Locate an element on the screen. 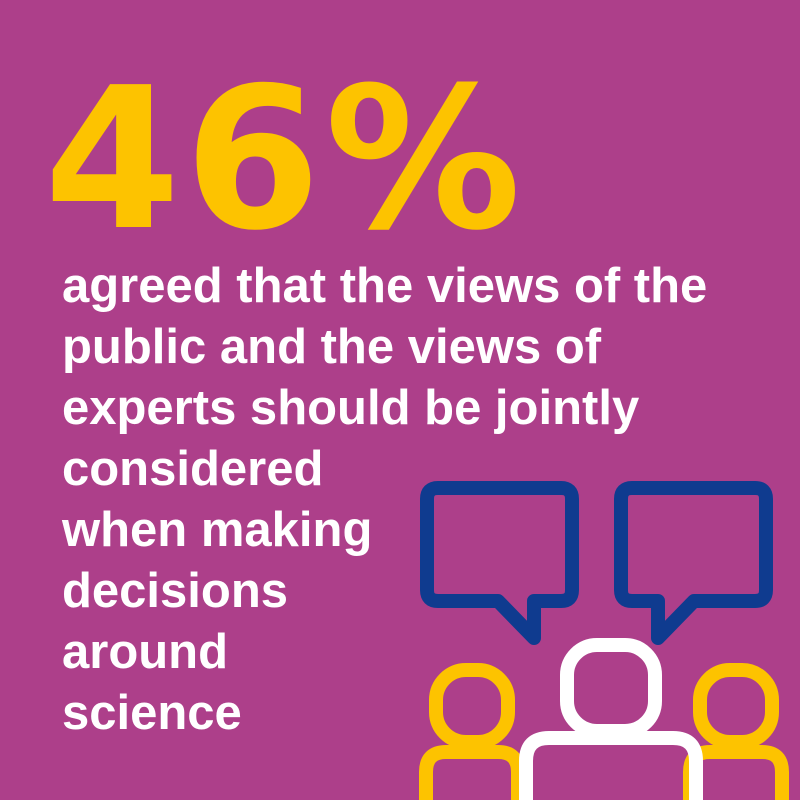  right-person-icon is located at coordinates (736, 731).